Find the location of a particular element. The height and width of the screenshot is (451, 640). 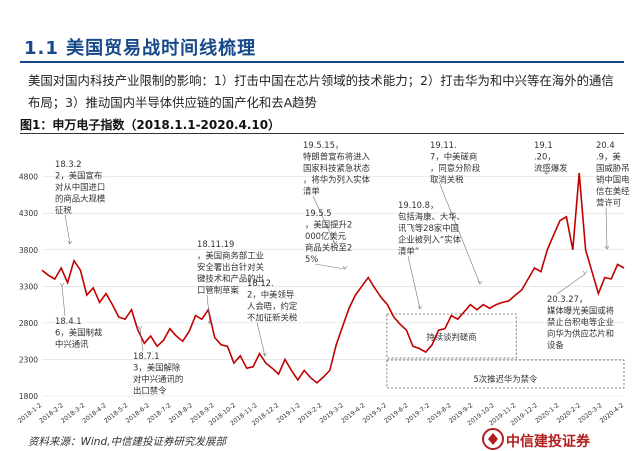

huawei-ban-period-box is located at coordinates (505, 374).